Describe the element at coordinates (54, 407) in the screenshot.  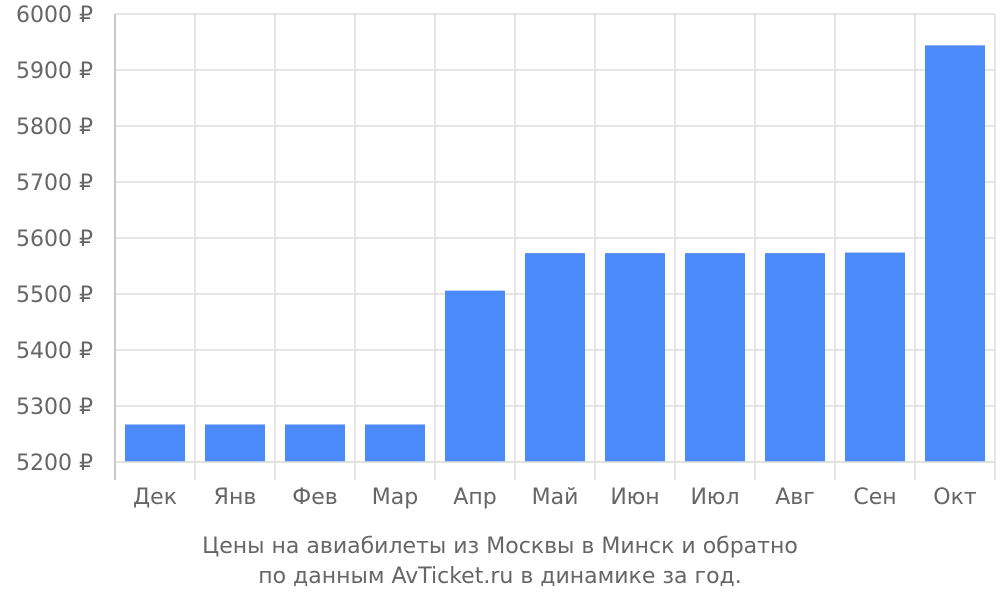
I see `y-tick-label: 5300 ₽` at that location.